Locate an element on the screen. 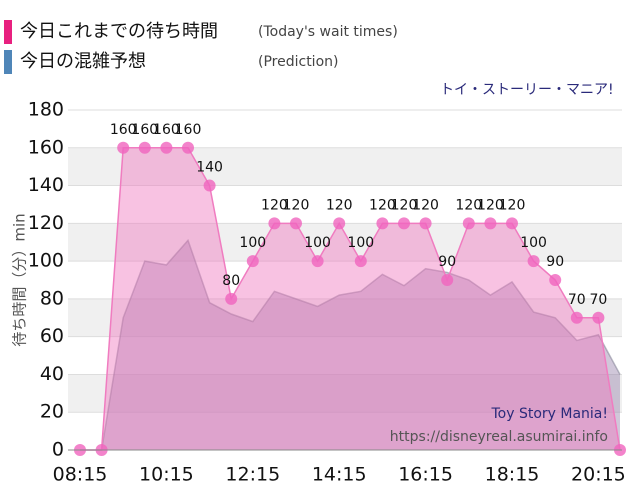 The height and width of the screenshot is (500, 640). x-tick-label: 12:15 is located at coordinates (252, 475).